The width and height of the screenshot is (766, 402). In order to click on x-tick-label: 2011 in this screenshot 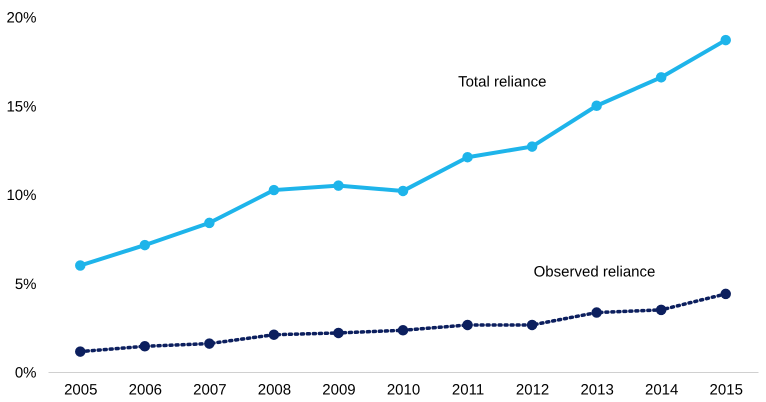, I will do `click(468, 390)`.